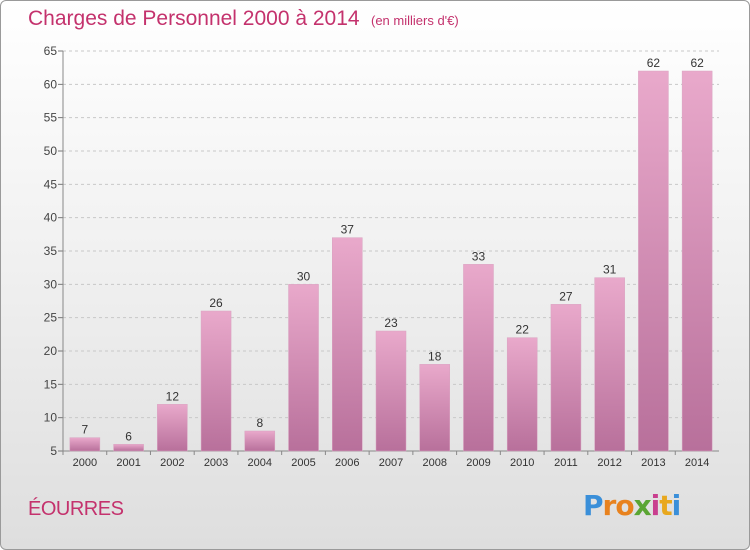 Image resolution: width=750 pixels, height=550 pixels. I want to click on y-tick-label: 45, so click(51, 184).